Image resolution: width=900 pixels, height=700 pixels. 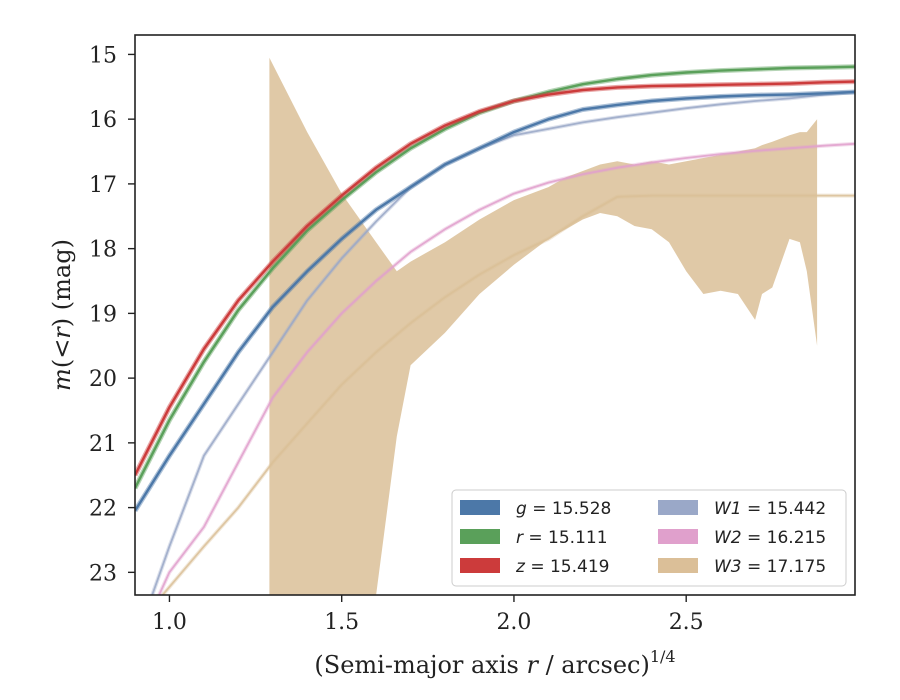 I want to click on legend-item-r: r = 15.111, so click(x=534, y=538).